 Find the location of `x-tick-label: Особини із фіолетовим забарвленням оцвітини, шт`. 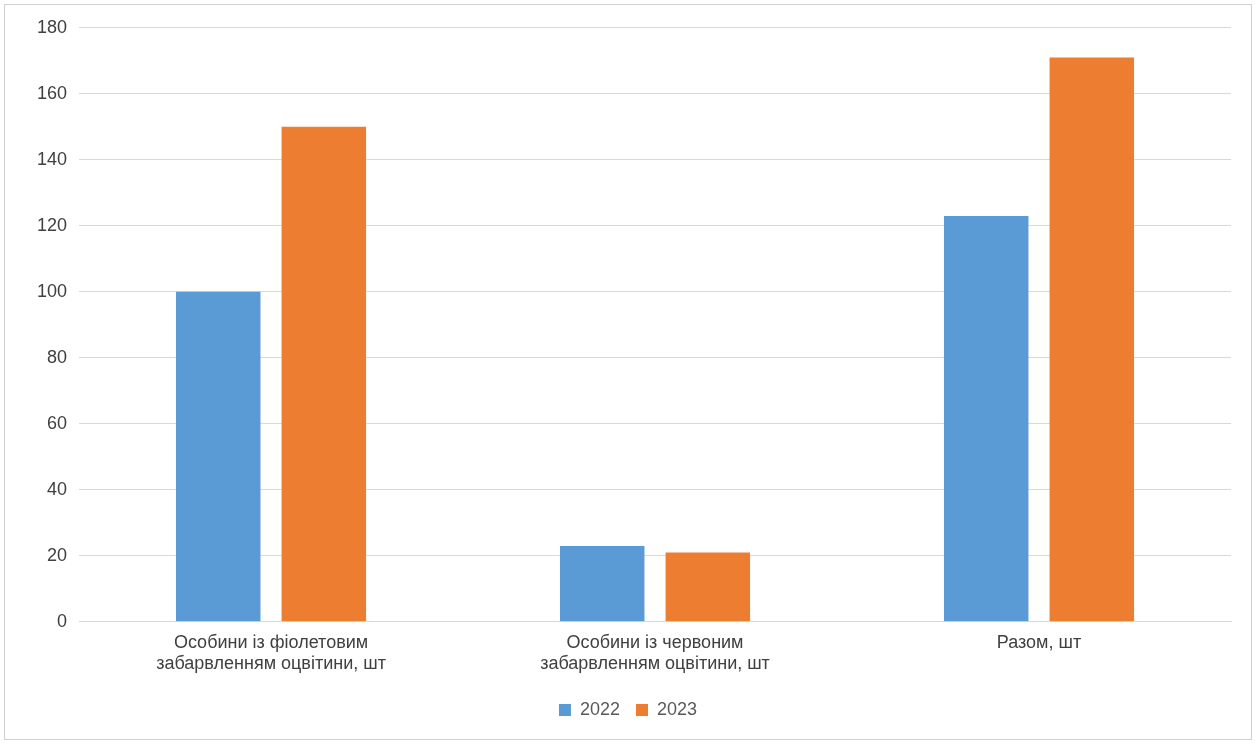

x-tick-label: Особини із фіолетовим забарвленням оцвітини, шт is located at coordinates (271, 652).